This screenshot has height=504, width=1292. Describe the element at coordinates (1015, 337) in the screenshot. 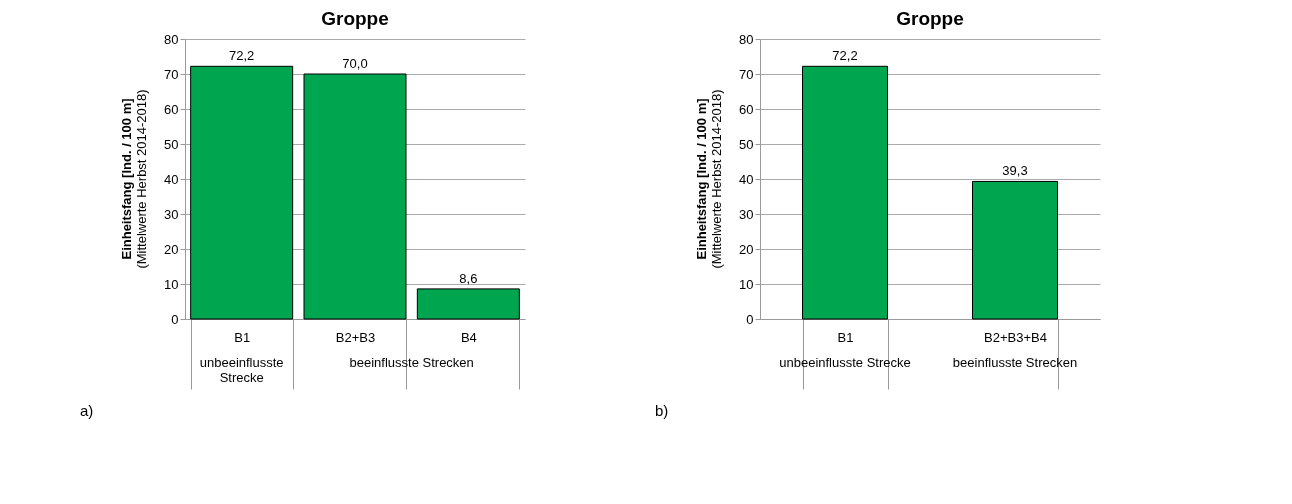

I see `x-tick-label: B2+B3+B4` at that location.